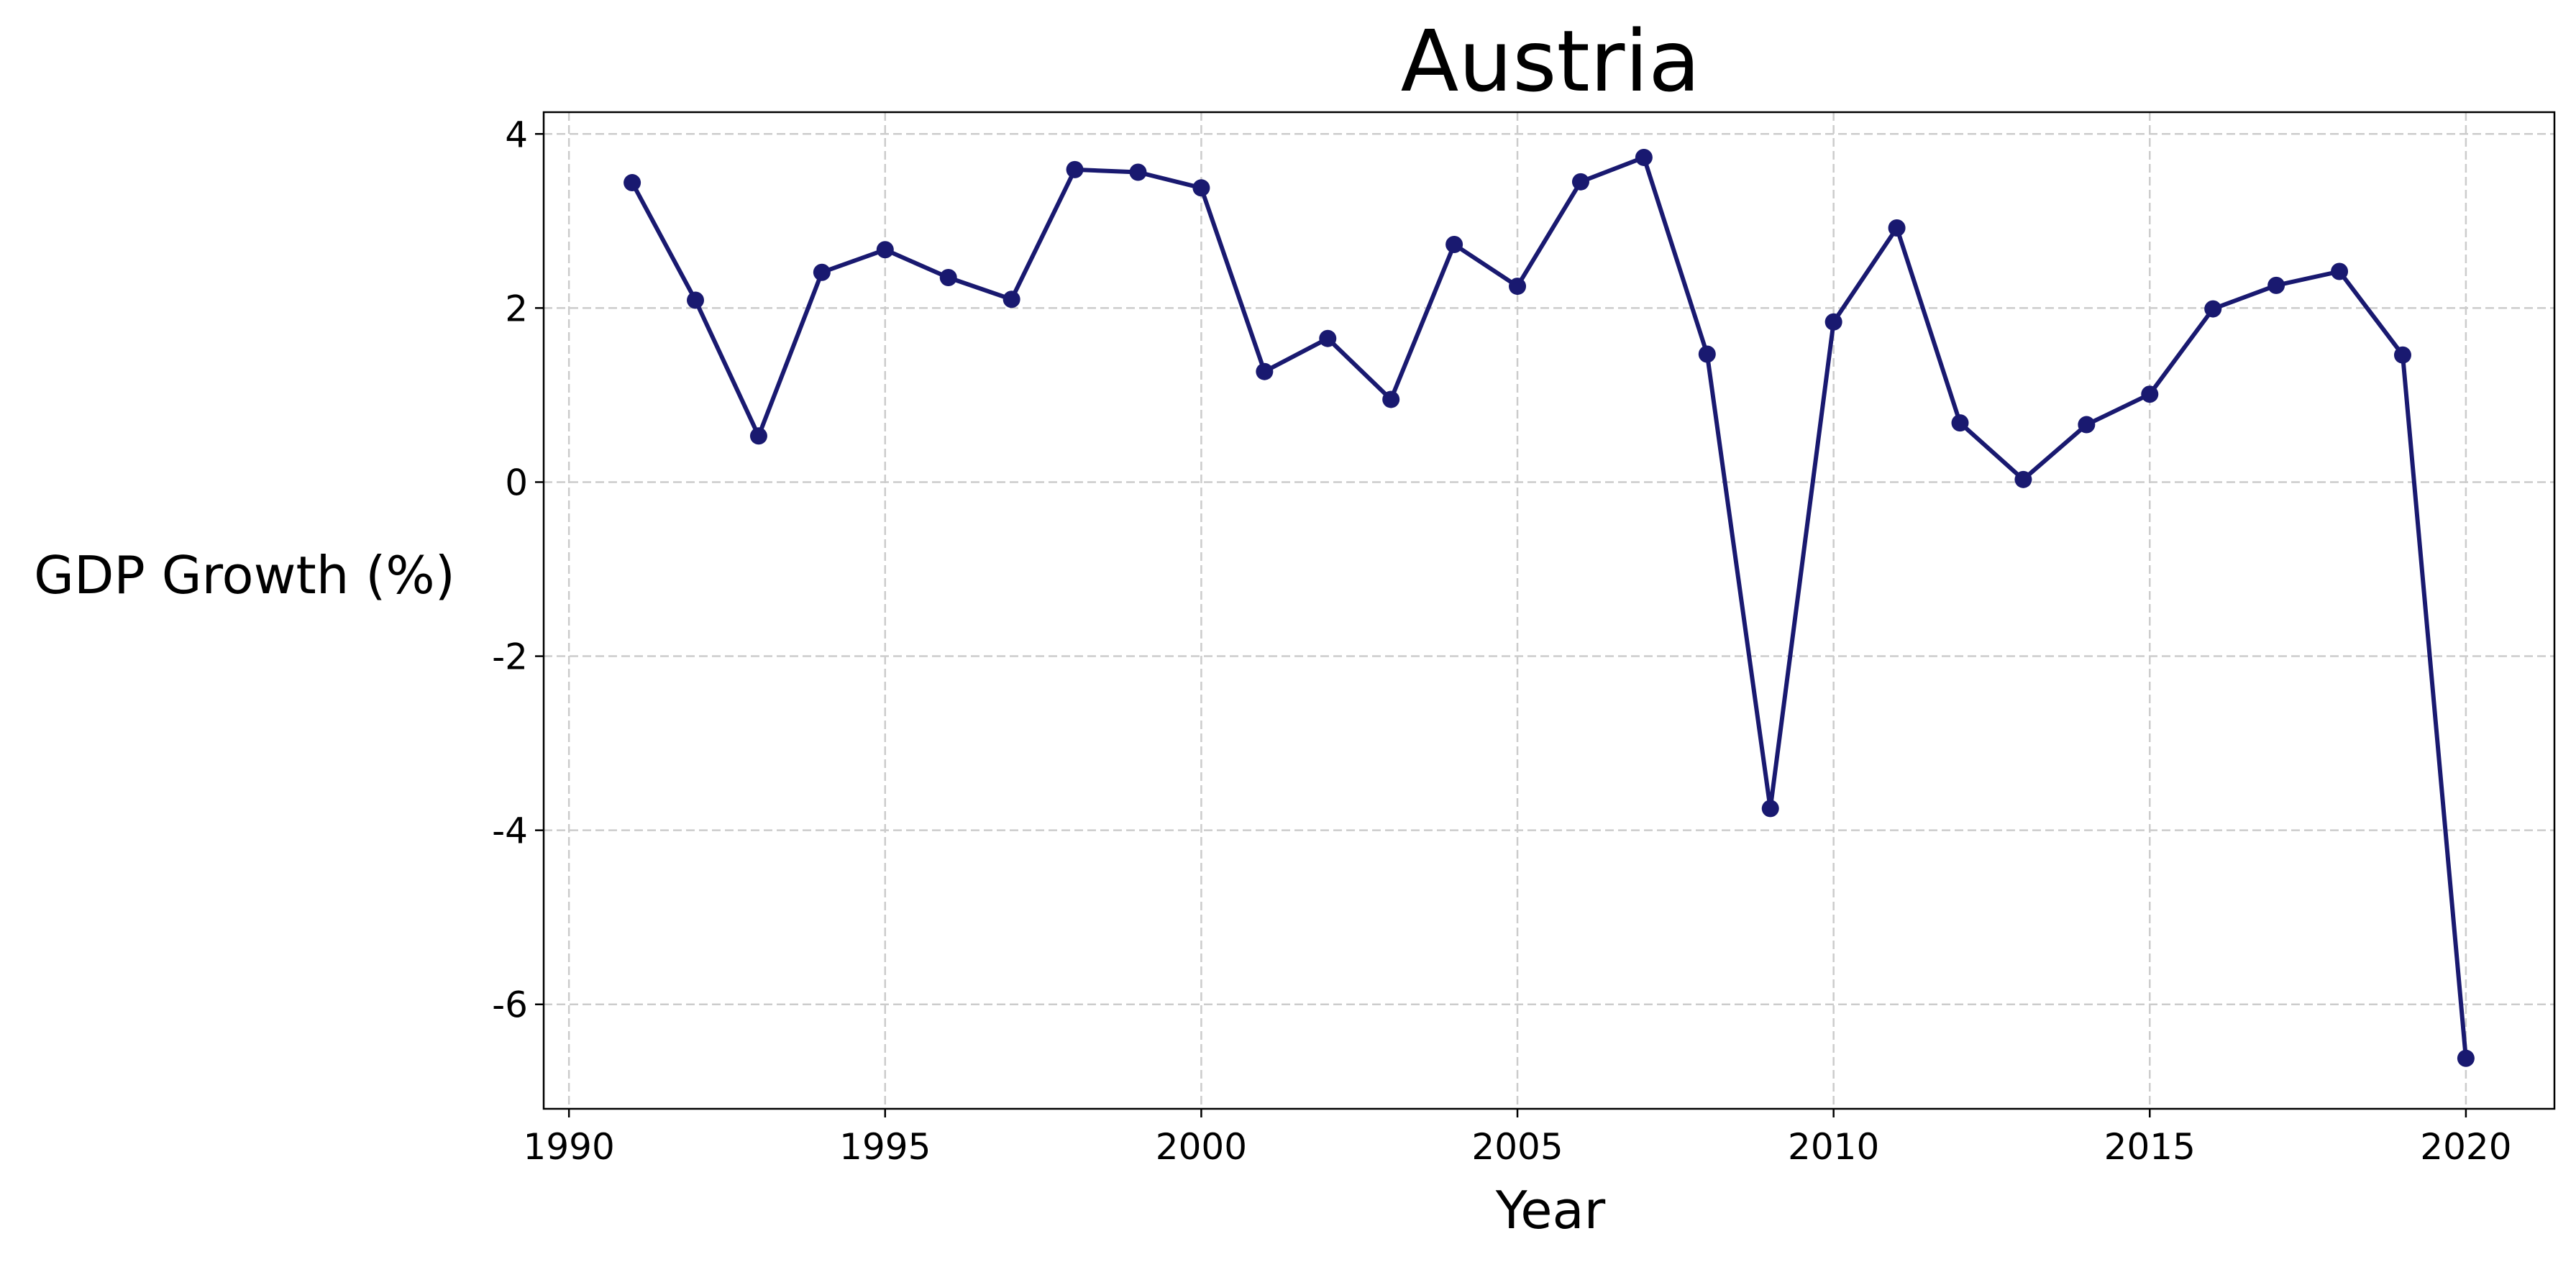 This screenshot has width=2576, height=1267. Describe the element at coordinates (1551, 62) in the screenshot. I see `chart-title: Austria` at that location.